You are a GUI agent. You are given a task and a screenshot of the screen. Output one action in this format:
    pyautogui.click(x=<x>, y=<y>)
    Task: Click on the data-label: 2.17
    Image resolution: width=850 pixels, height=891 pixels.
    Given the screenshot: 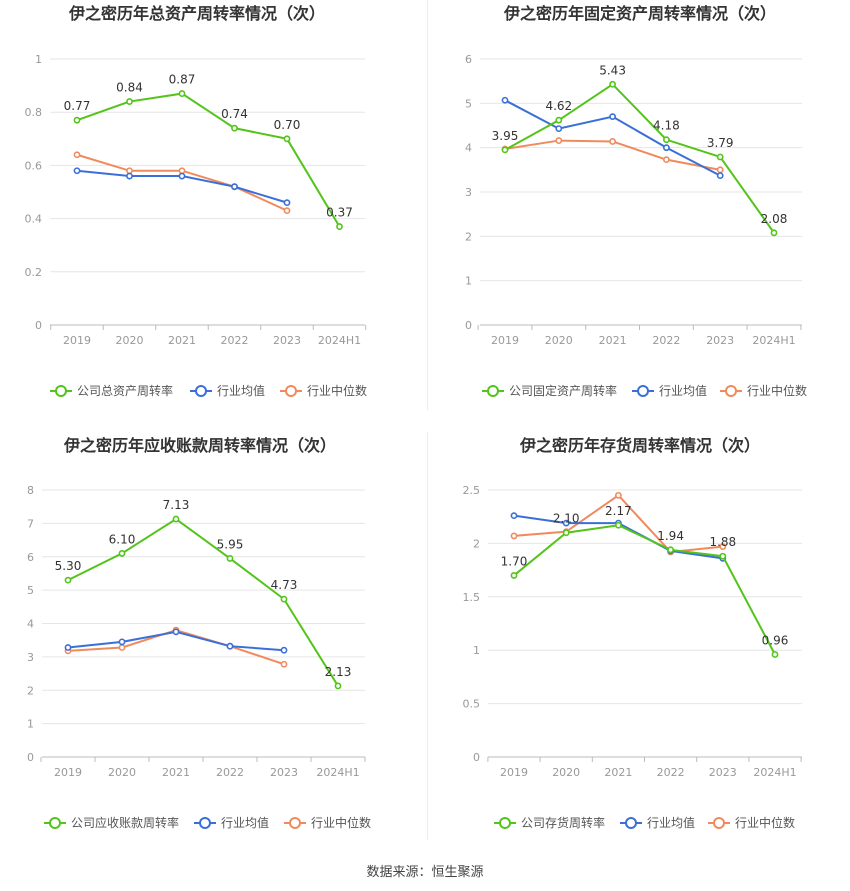 What is the action you would take?
    pyautogui.click(x=618, y=511)
    